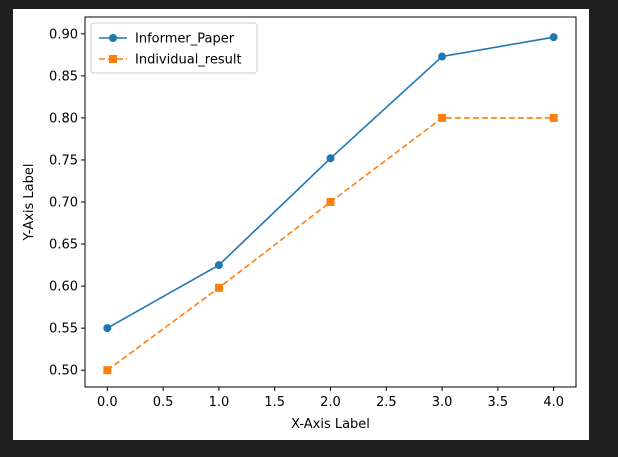 The width and height of the screenshot is (618, 457). I want to click on legend-box, so click(174, 48).